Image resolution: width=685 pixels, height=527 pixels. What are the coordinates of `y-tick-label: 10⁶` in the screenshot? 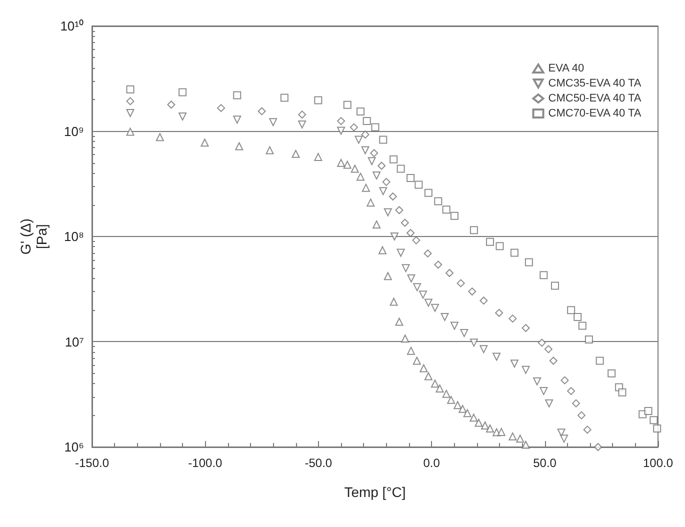 It's located at (74, 447).